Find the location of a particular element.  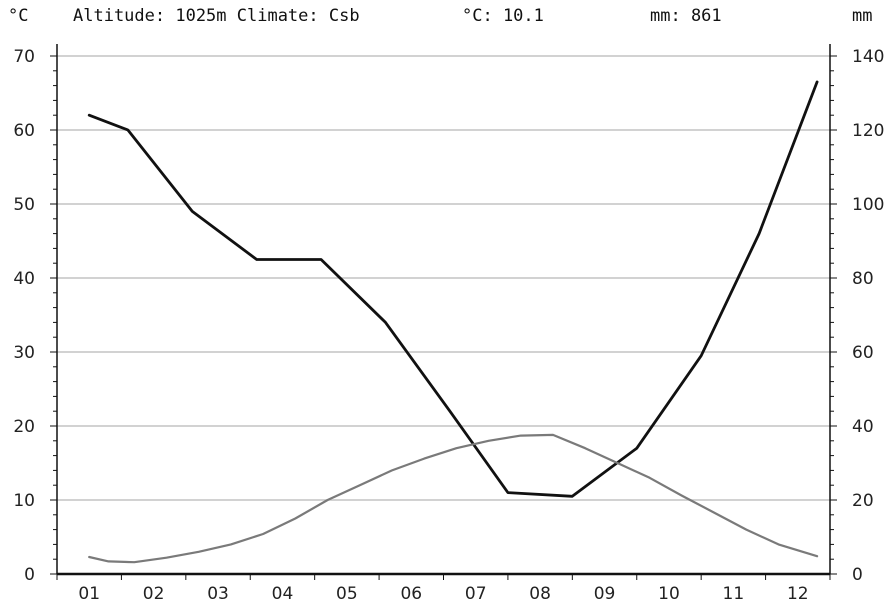

left-axis-ticks: 0 10 20 30 40 50 60 70 is located at coordinates (24, 316).